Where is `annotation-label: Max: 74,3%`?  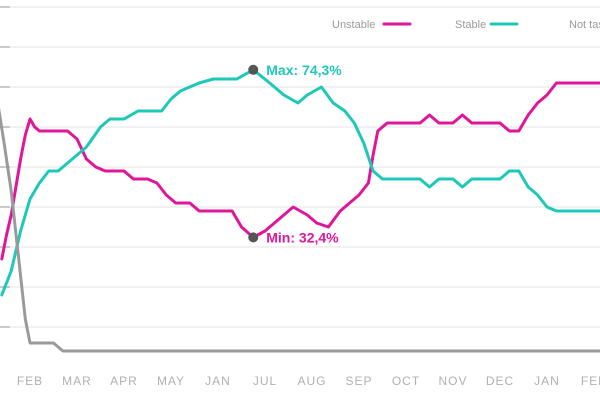
annotation-label: Max: 74,3% is located at coordinates (304, 70).